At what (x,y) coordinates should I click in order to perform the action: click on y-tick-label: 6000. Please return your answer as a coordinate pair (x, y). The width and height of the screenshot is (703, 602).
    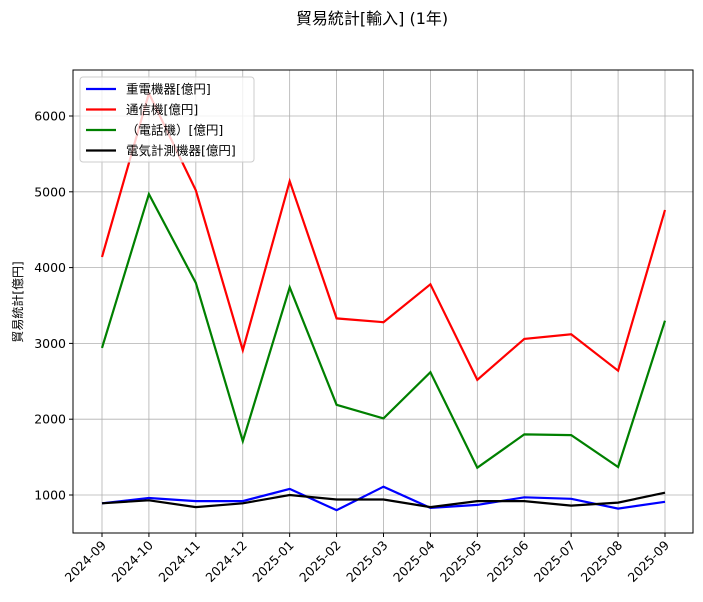
    Looking at the image, I should click on (50, 116).